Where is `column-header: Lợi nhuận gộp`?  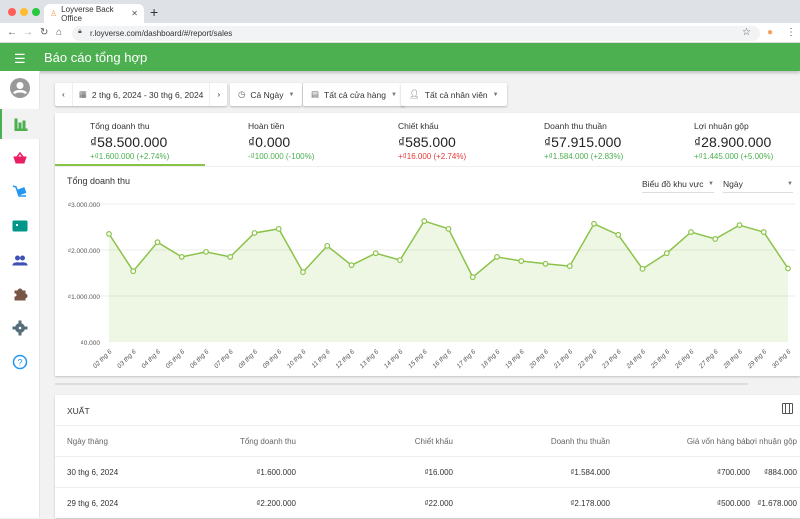
column-header: Lợi nhuận gộp is located at coordinates (771, 441).